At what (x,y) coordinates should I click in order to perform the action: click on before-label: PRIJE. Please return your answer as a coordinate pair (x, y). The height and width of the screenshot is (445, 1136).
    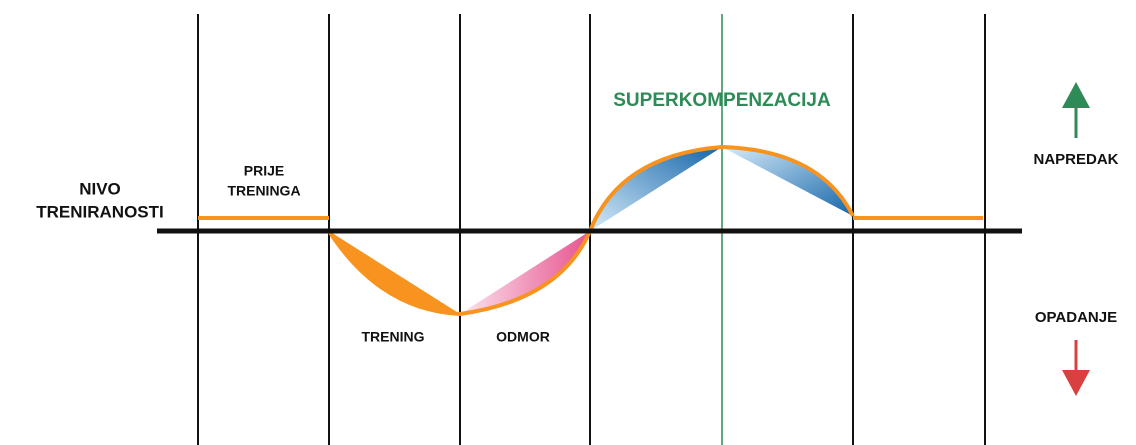
    Looking at the image, I should click on (264, 171).